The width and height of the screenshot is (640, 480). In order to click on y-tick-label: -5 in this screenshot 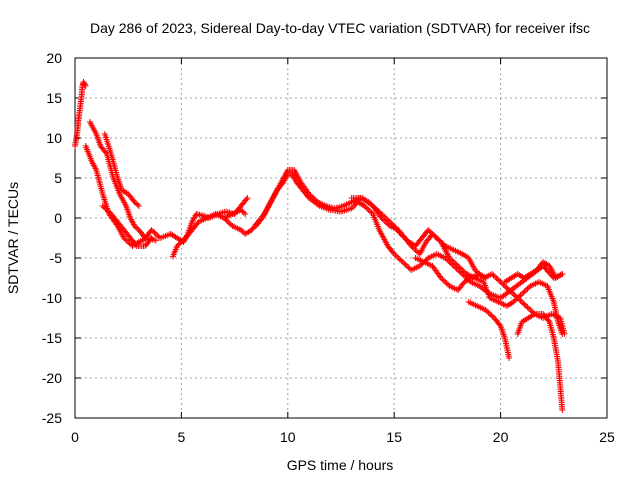, I will do `click(56, 258)`.